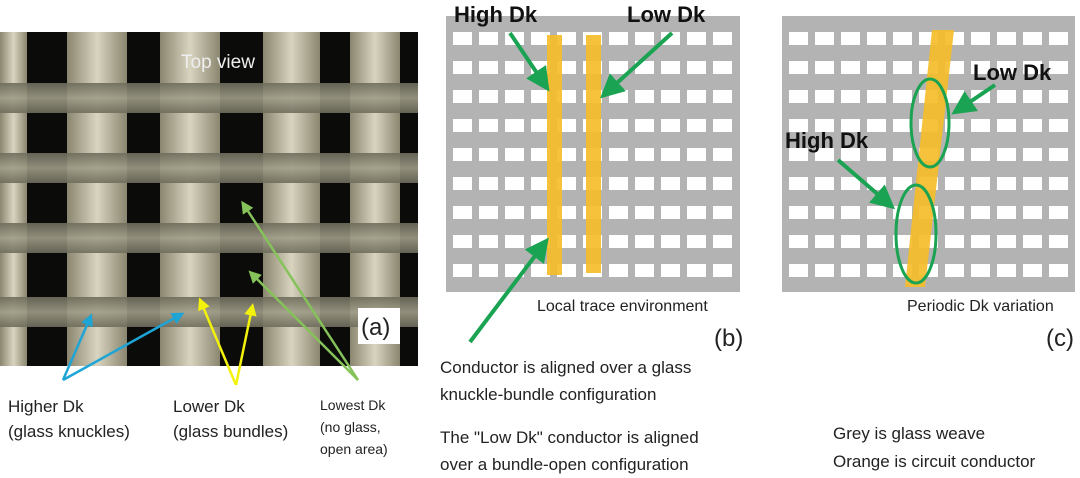  I want to click on angled-conductor, so click(929, 158).